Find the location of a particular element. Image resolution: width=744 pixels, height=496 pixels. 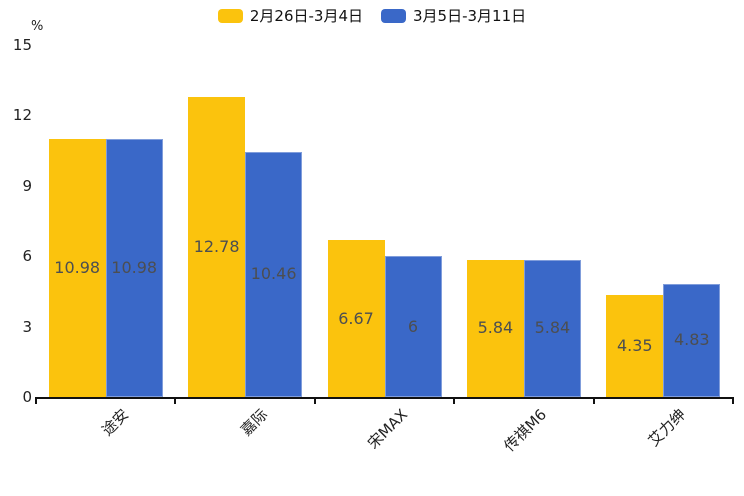

legend-item-series-1: 3月5日-3月11日 is located at coordinates (453, 16).